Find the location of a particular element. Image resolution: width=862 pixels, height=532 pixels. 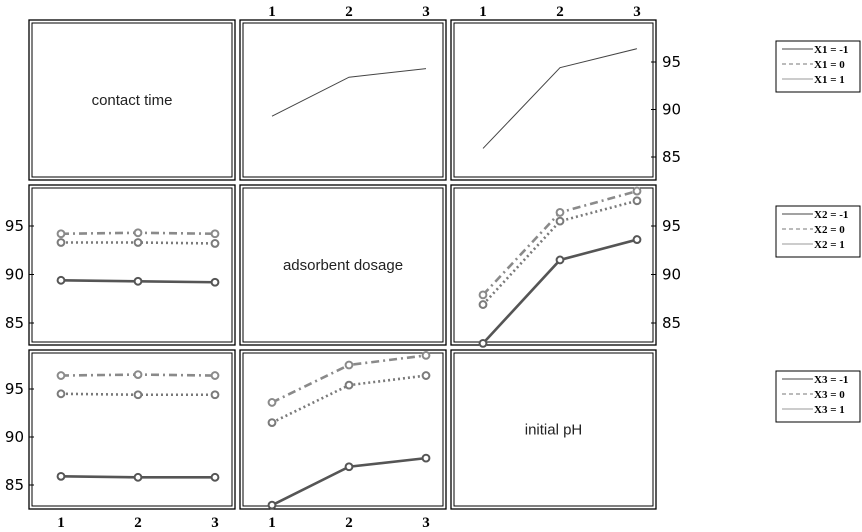

factor-label-0: contact time is located at coordinates (132, 100).